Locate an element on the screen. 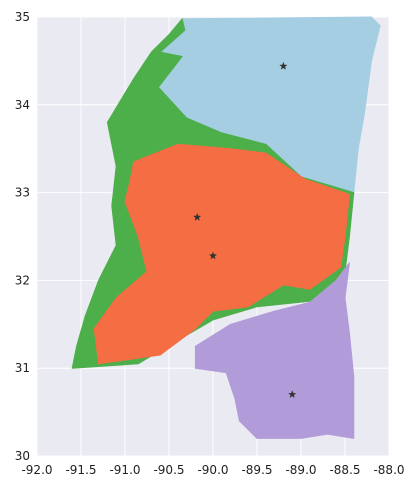 The image size is (414, 490). x-tick-label: -89.0 is located at coordinates (300, 470).